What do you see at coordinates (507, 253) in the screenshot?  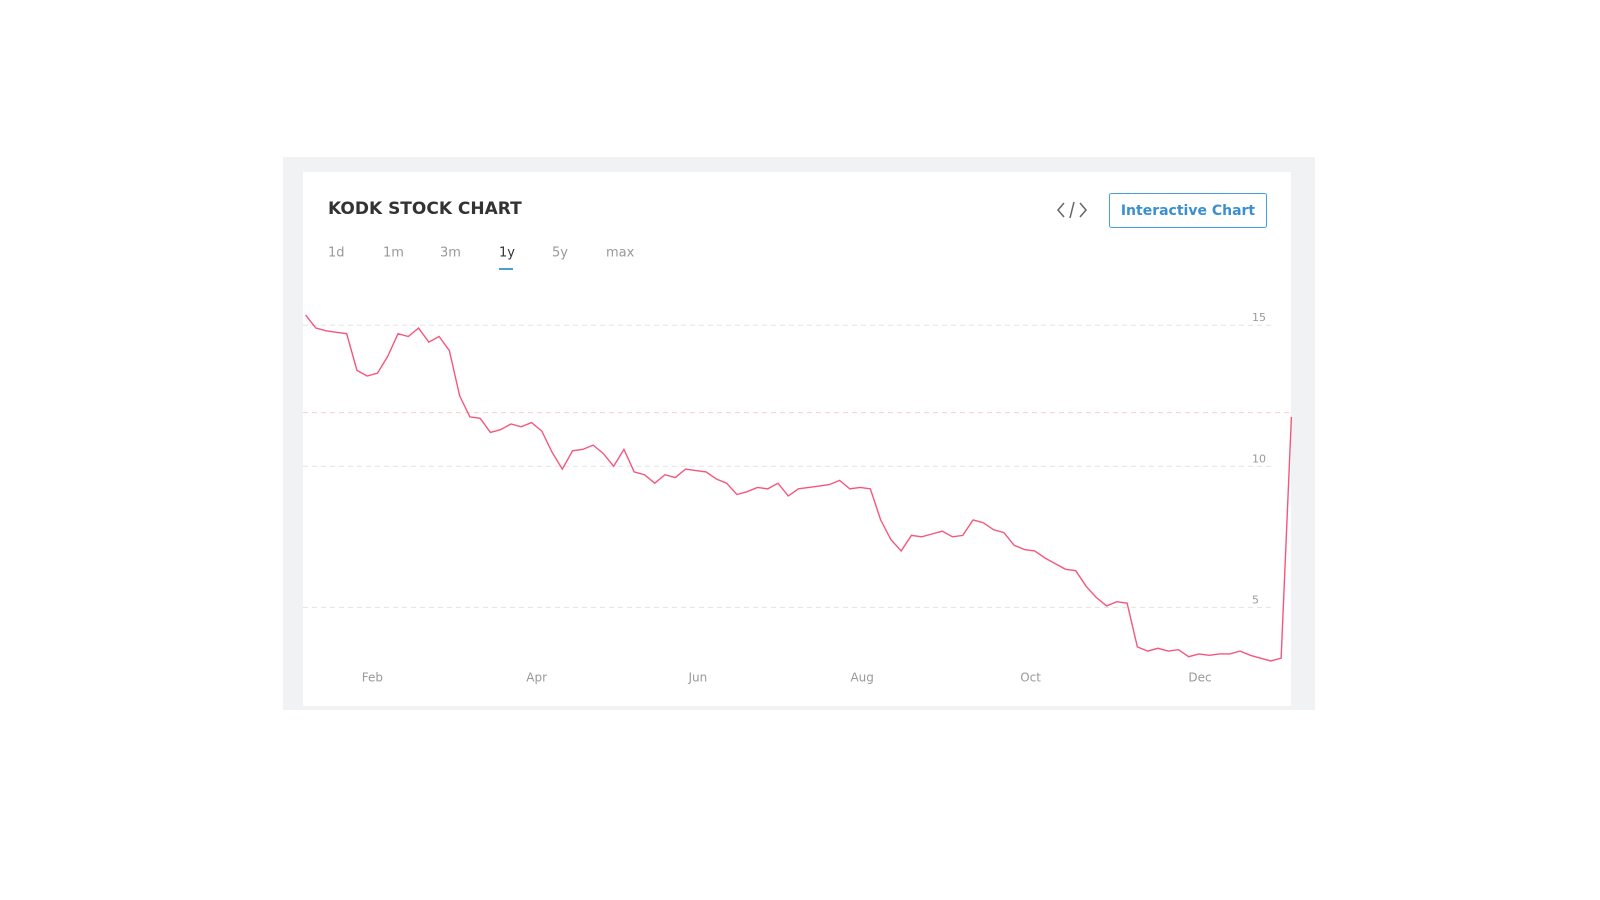 I see `range-tab: 1y` at bounding box center [507, 253].